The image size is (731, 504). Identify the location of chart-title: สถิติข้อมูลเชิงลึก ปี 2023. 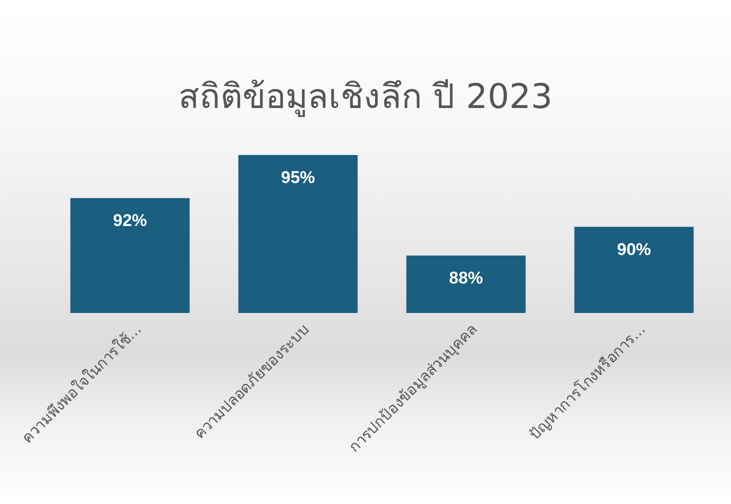
(365, 97).